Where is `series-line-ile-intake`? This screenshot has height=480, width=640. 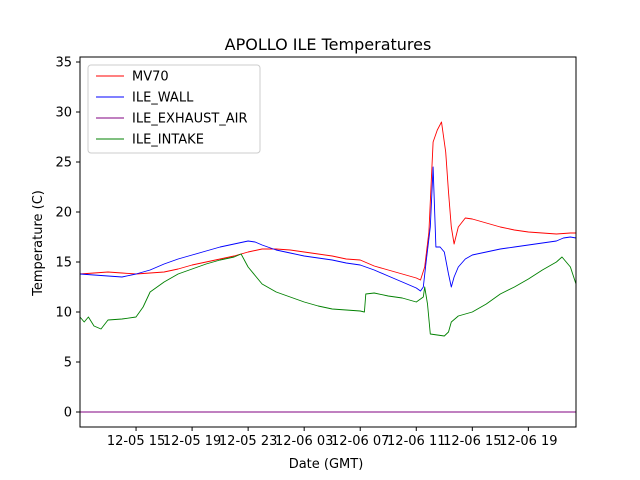 series-line-ile-intake is located at coordinates (328, 295).